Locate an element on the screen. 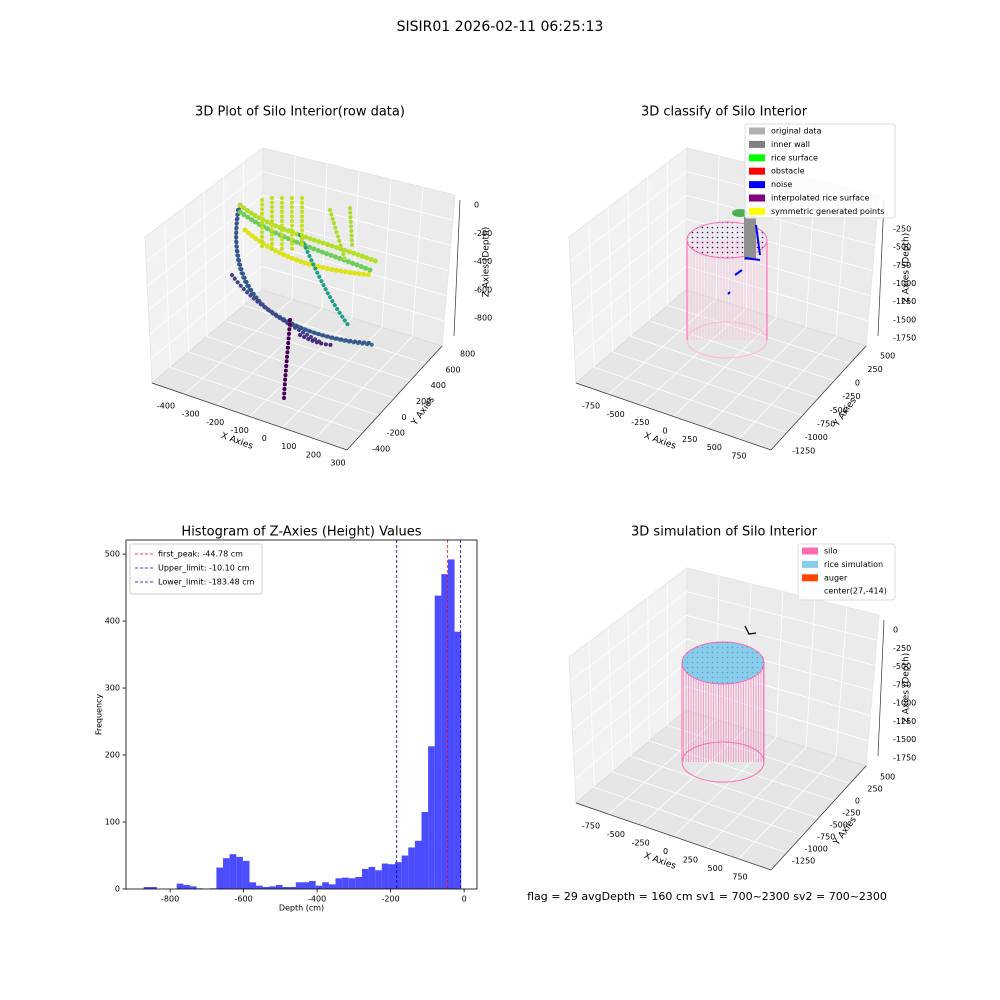  x-tick-label: 100 is located at coordinates (288, 446).